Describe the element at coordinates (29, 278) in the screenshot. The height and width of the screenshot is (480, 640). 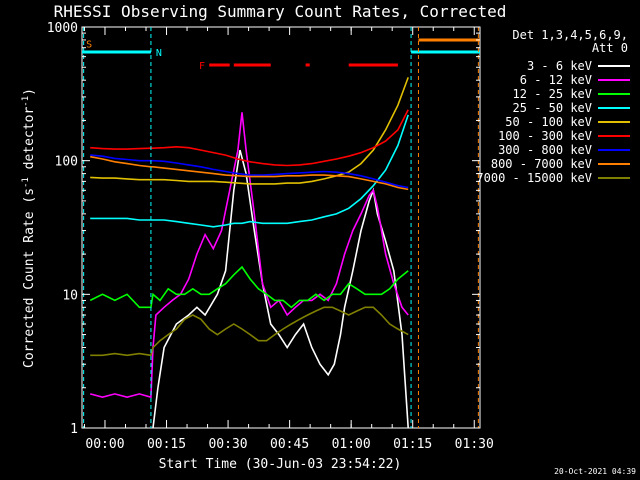
I see `y-axis-label-main: Corrected Count Rate (s` at that location.